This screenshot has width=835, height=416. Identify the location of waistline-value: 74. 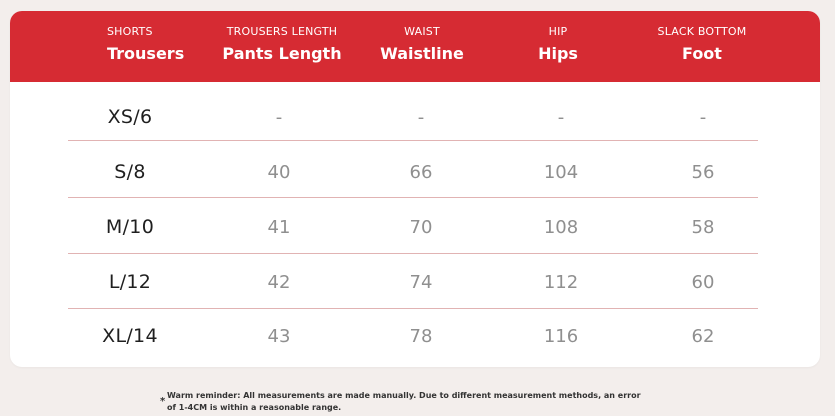
(421, 282).